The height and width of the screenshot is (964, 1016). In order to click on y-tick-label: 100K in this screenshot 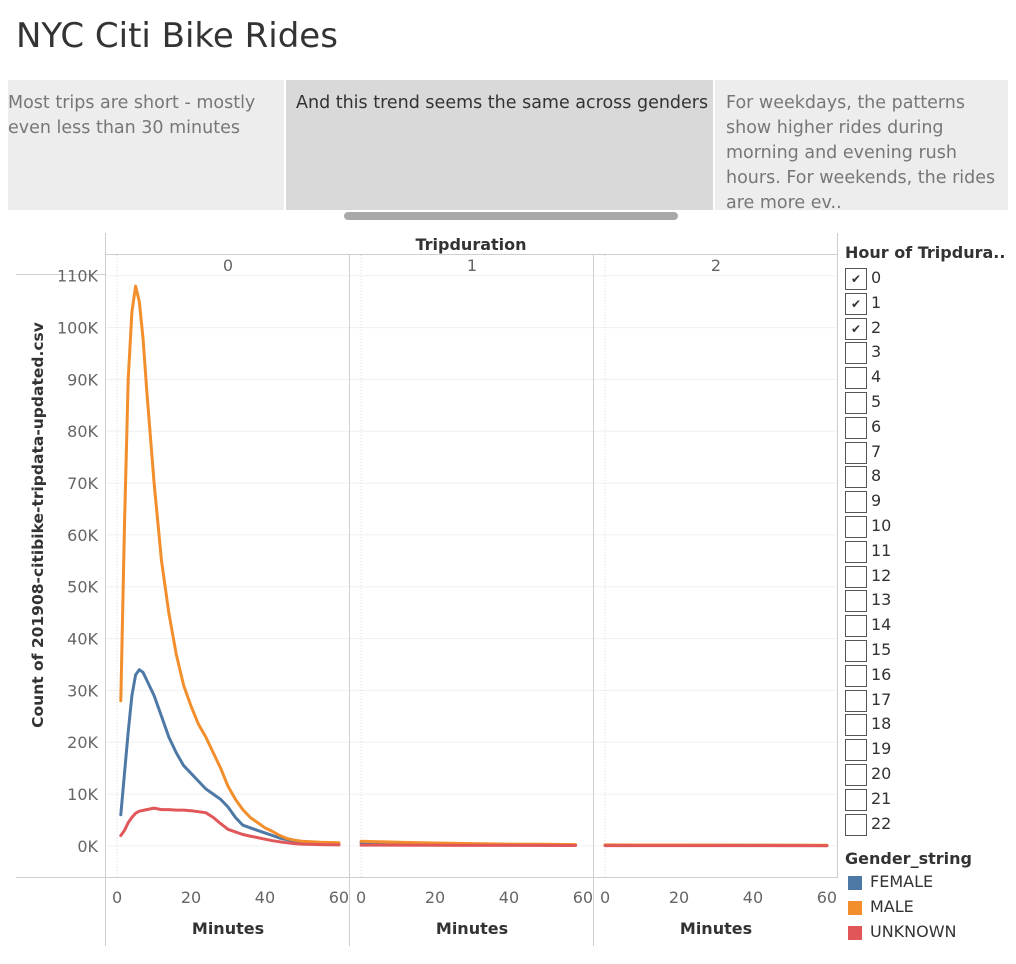, I will do `click(78, 328)`.